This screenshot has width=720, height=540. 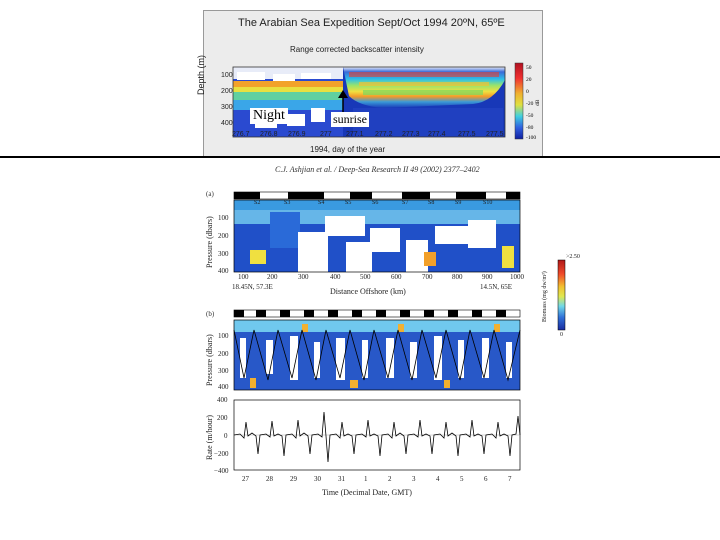 What do you see at coordinates (561, 295) in the screenshot?
I see `biomass-colorbar` at bounding box center [561, 295].